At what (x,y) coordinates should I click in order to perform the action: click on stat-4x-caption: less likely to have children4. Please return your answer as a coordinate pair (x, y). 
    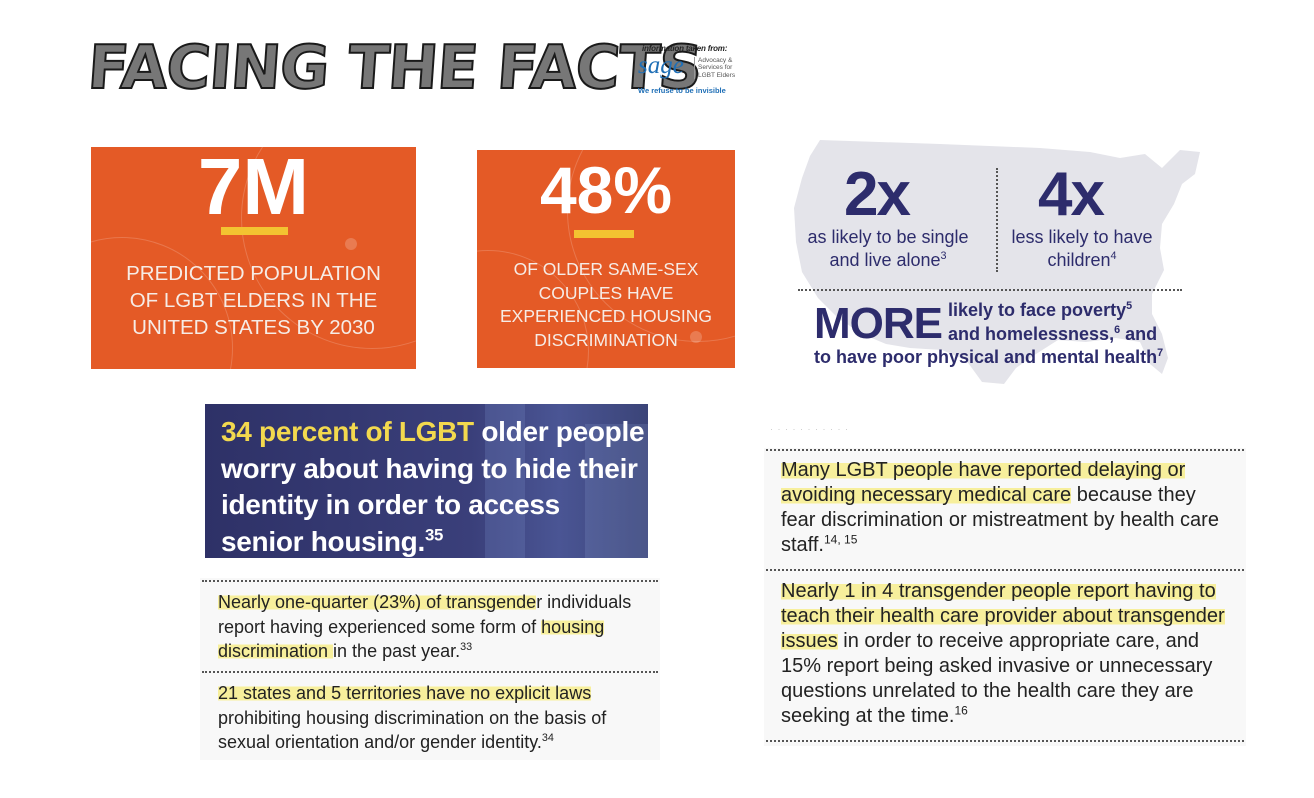
    Looking at the image, I should click on (1082, 248).